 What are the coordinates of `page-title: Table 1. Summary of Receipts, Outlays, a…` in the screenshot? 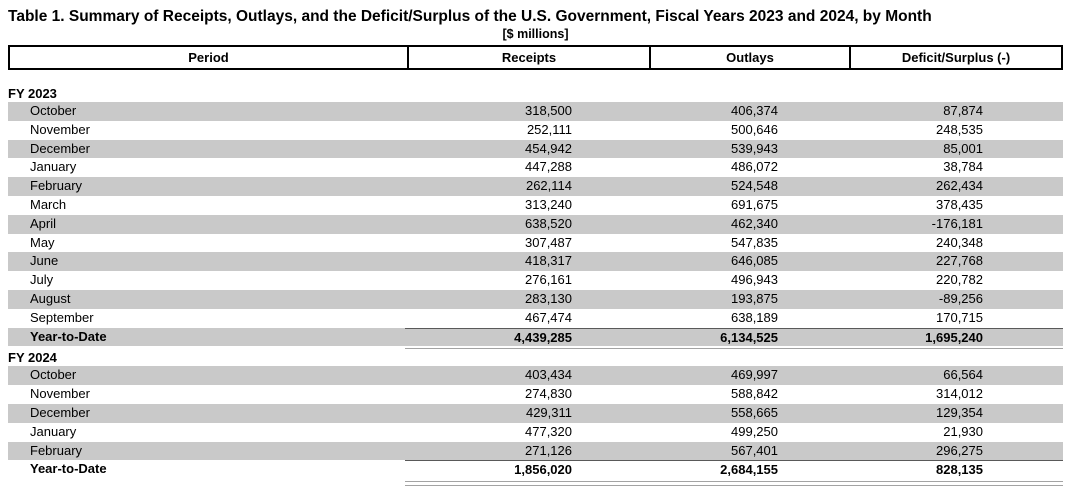 It's located at (470, 16).